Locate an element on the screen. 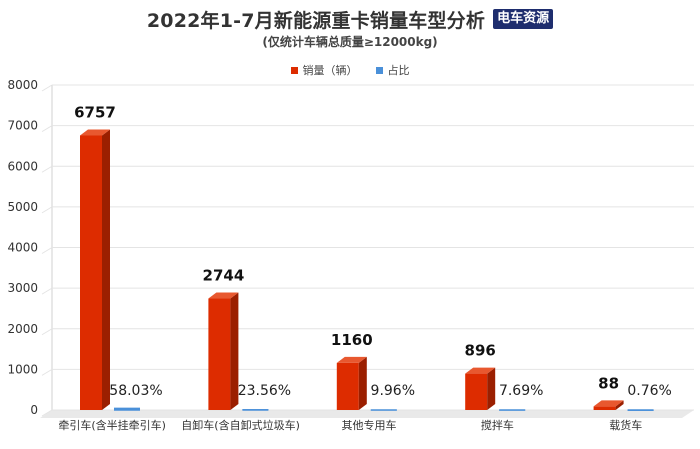 The width and height of the screenshot is (700, 449). x-category-label: 其他专用车 is located at coordinates (369, 425).